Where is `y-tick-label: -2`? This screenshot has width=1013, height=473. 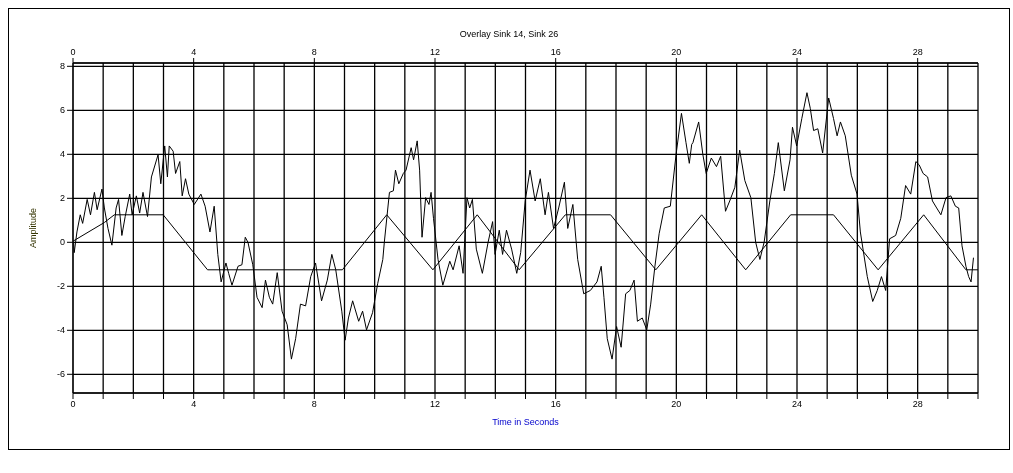 y-tick-label: -2 is located at coordinates (60, 286).